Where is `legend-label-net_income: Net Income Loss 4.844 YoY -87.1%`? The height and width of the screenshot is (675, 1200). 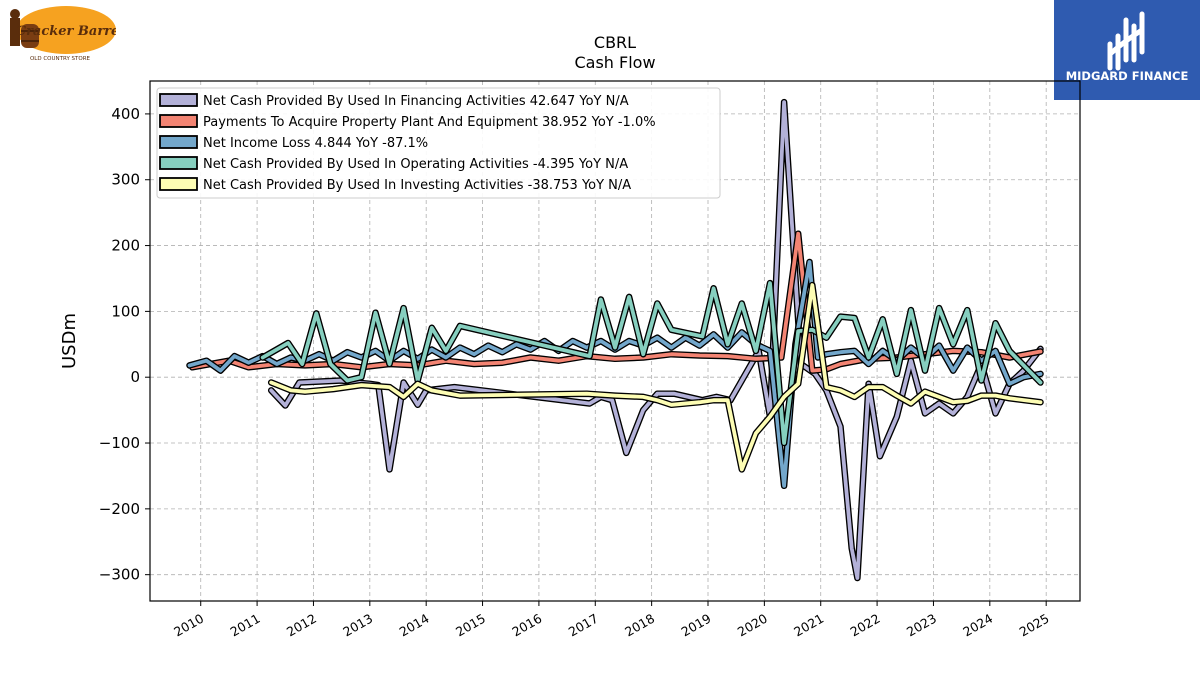 legend-label-net_income: Net Income Loss 4.844 YoY -87.1% is located at coordinates (315, 143).